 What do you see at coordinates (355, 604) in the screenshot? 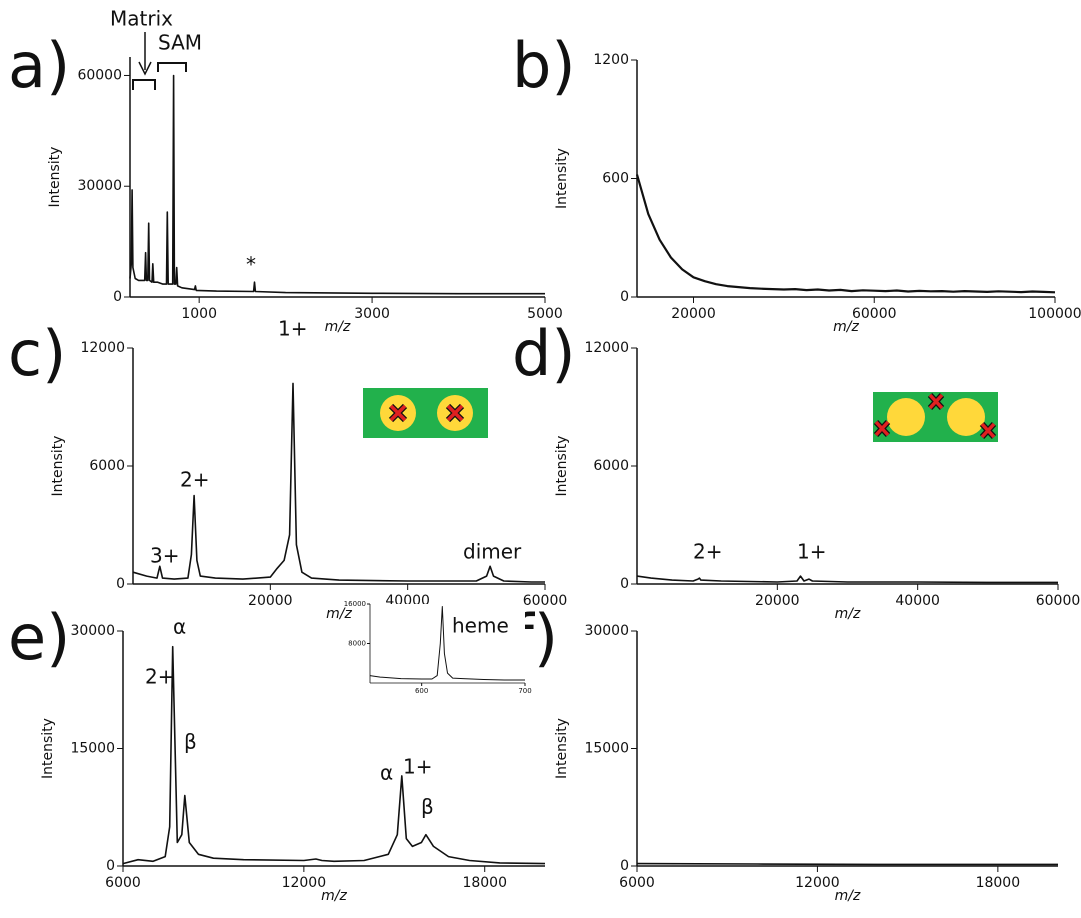
I see `y-tick-label: 16000` at bounding box center [355, 604].